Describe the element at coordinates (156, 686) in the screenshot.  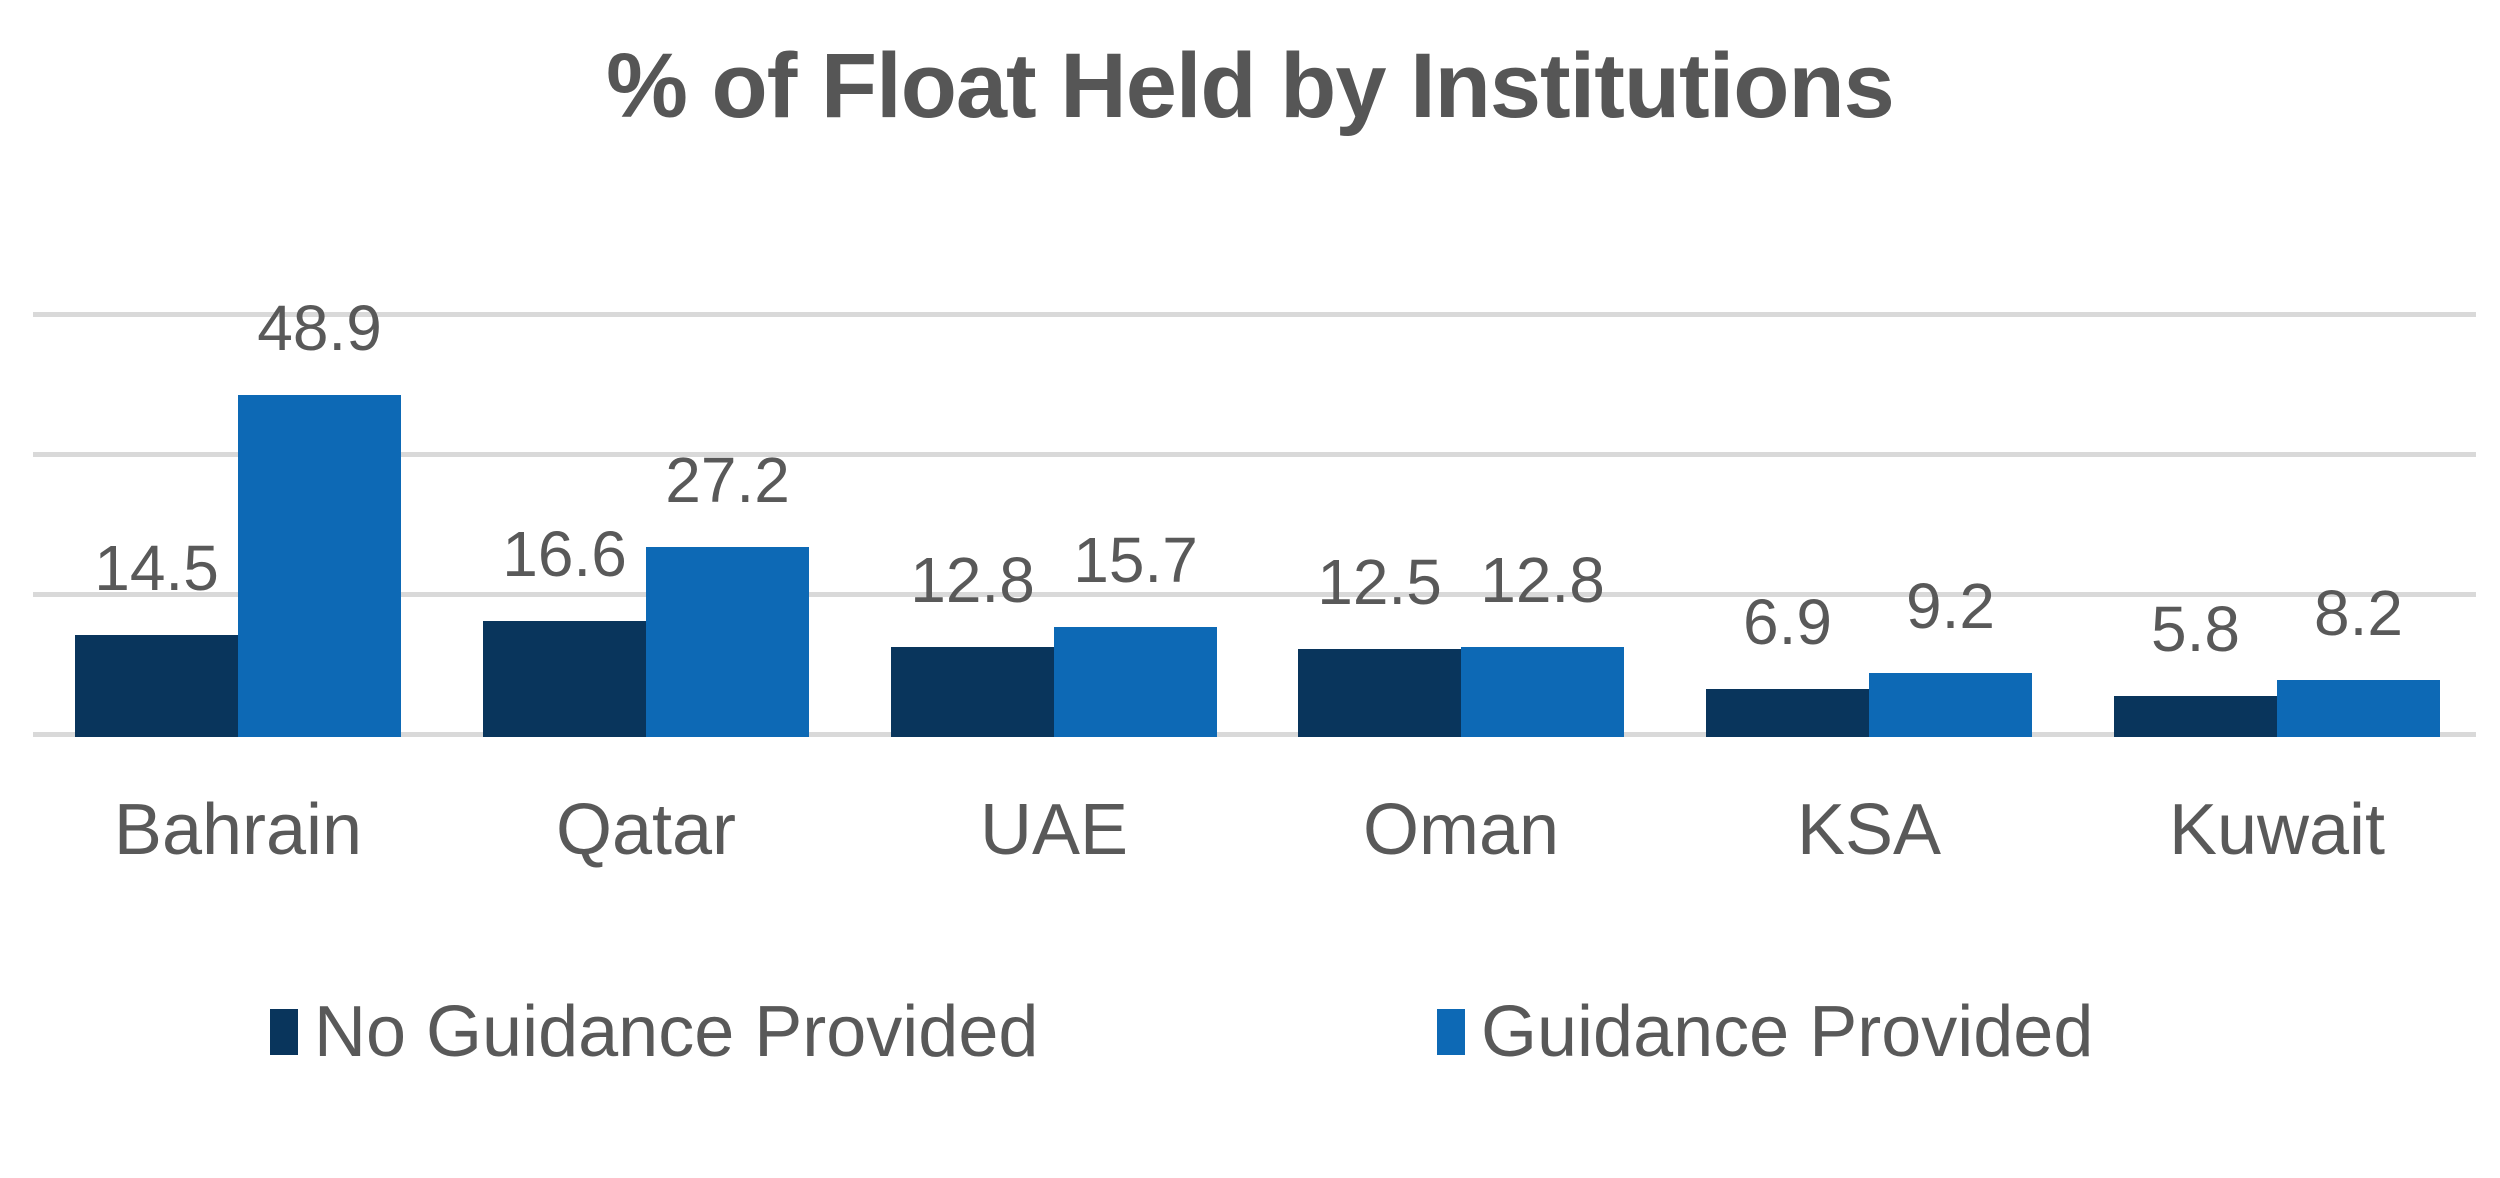
I see `bar-bahrain-no-guidance-provided` at that location.